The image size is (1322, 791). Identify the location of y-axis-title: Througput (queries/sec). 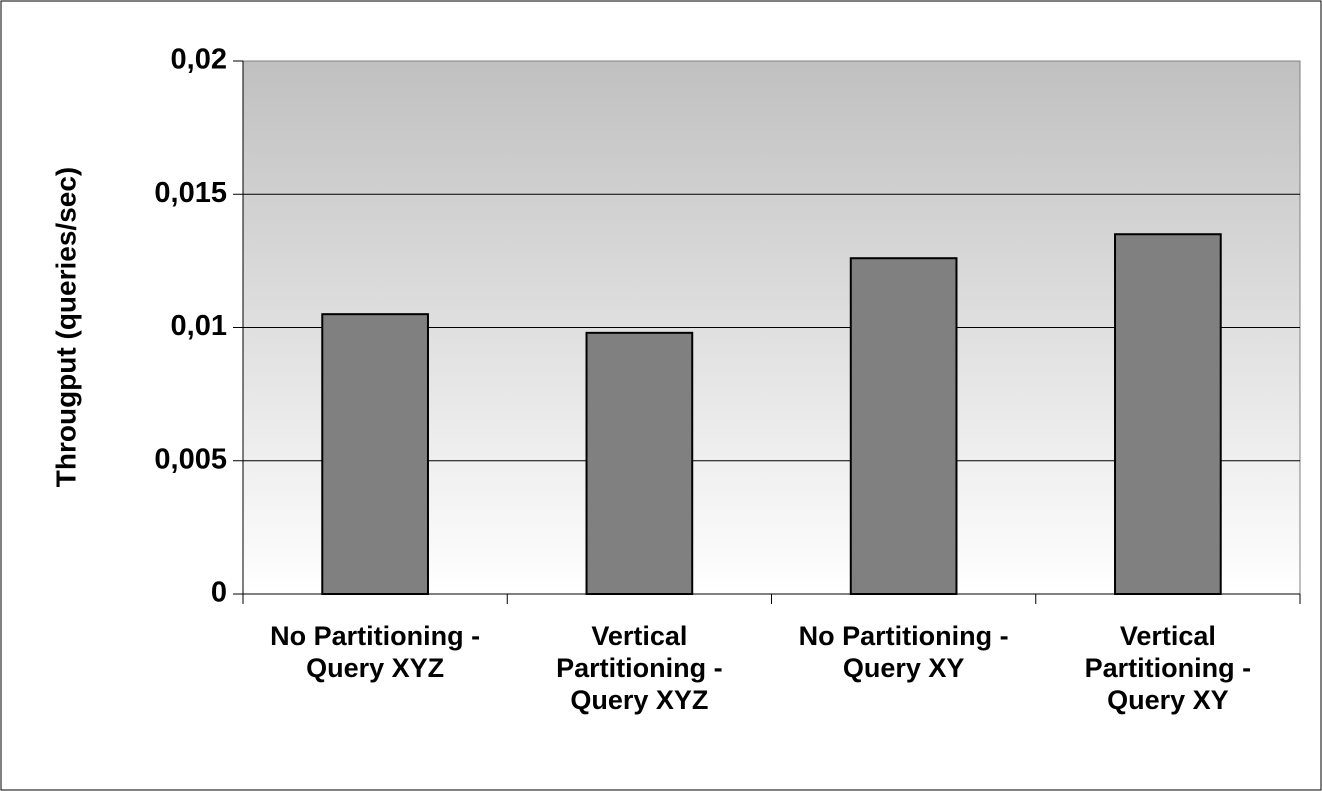
(65, 327).